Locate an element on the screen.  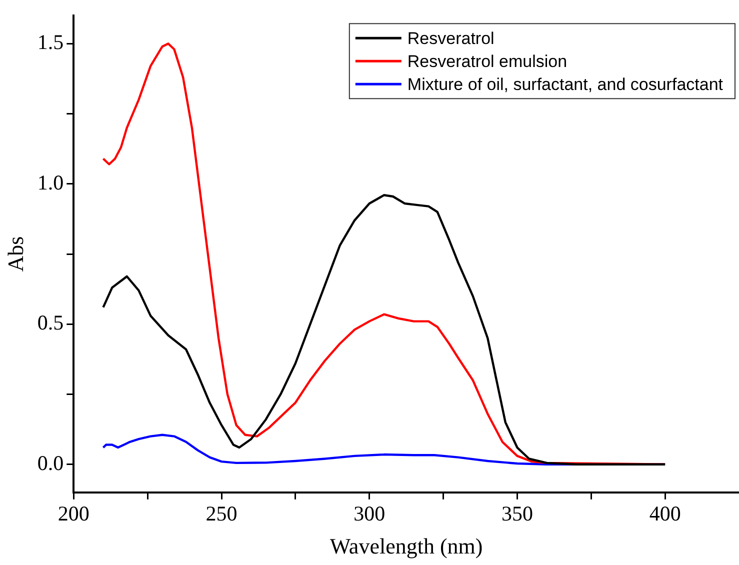
y-tick-label: 0.5 is located at coordinates (50, 322).